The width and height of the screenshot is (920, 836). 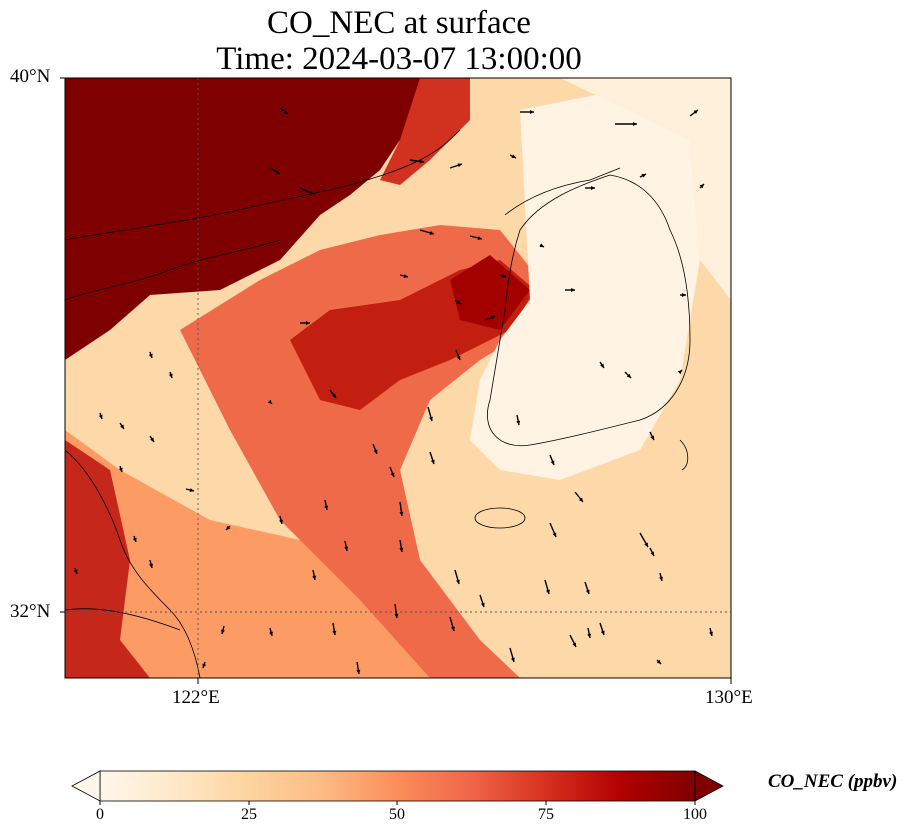 I want to click on map-title-line1: CO_NEC at surface, so click(x=399, y=23).